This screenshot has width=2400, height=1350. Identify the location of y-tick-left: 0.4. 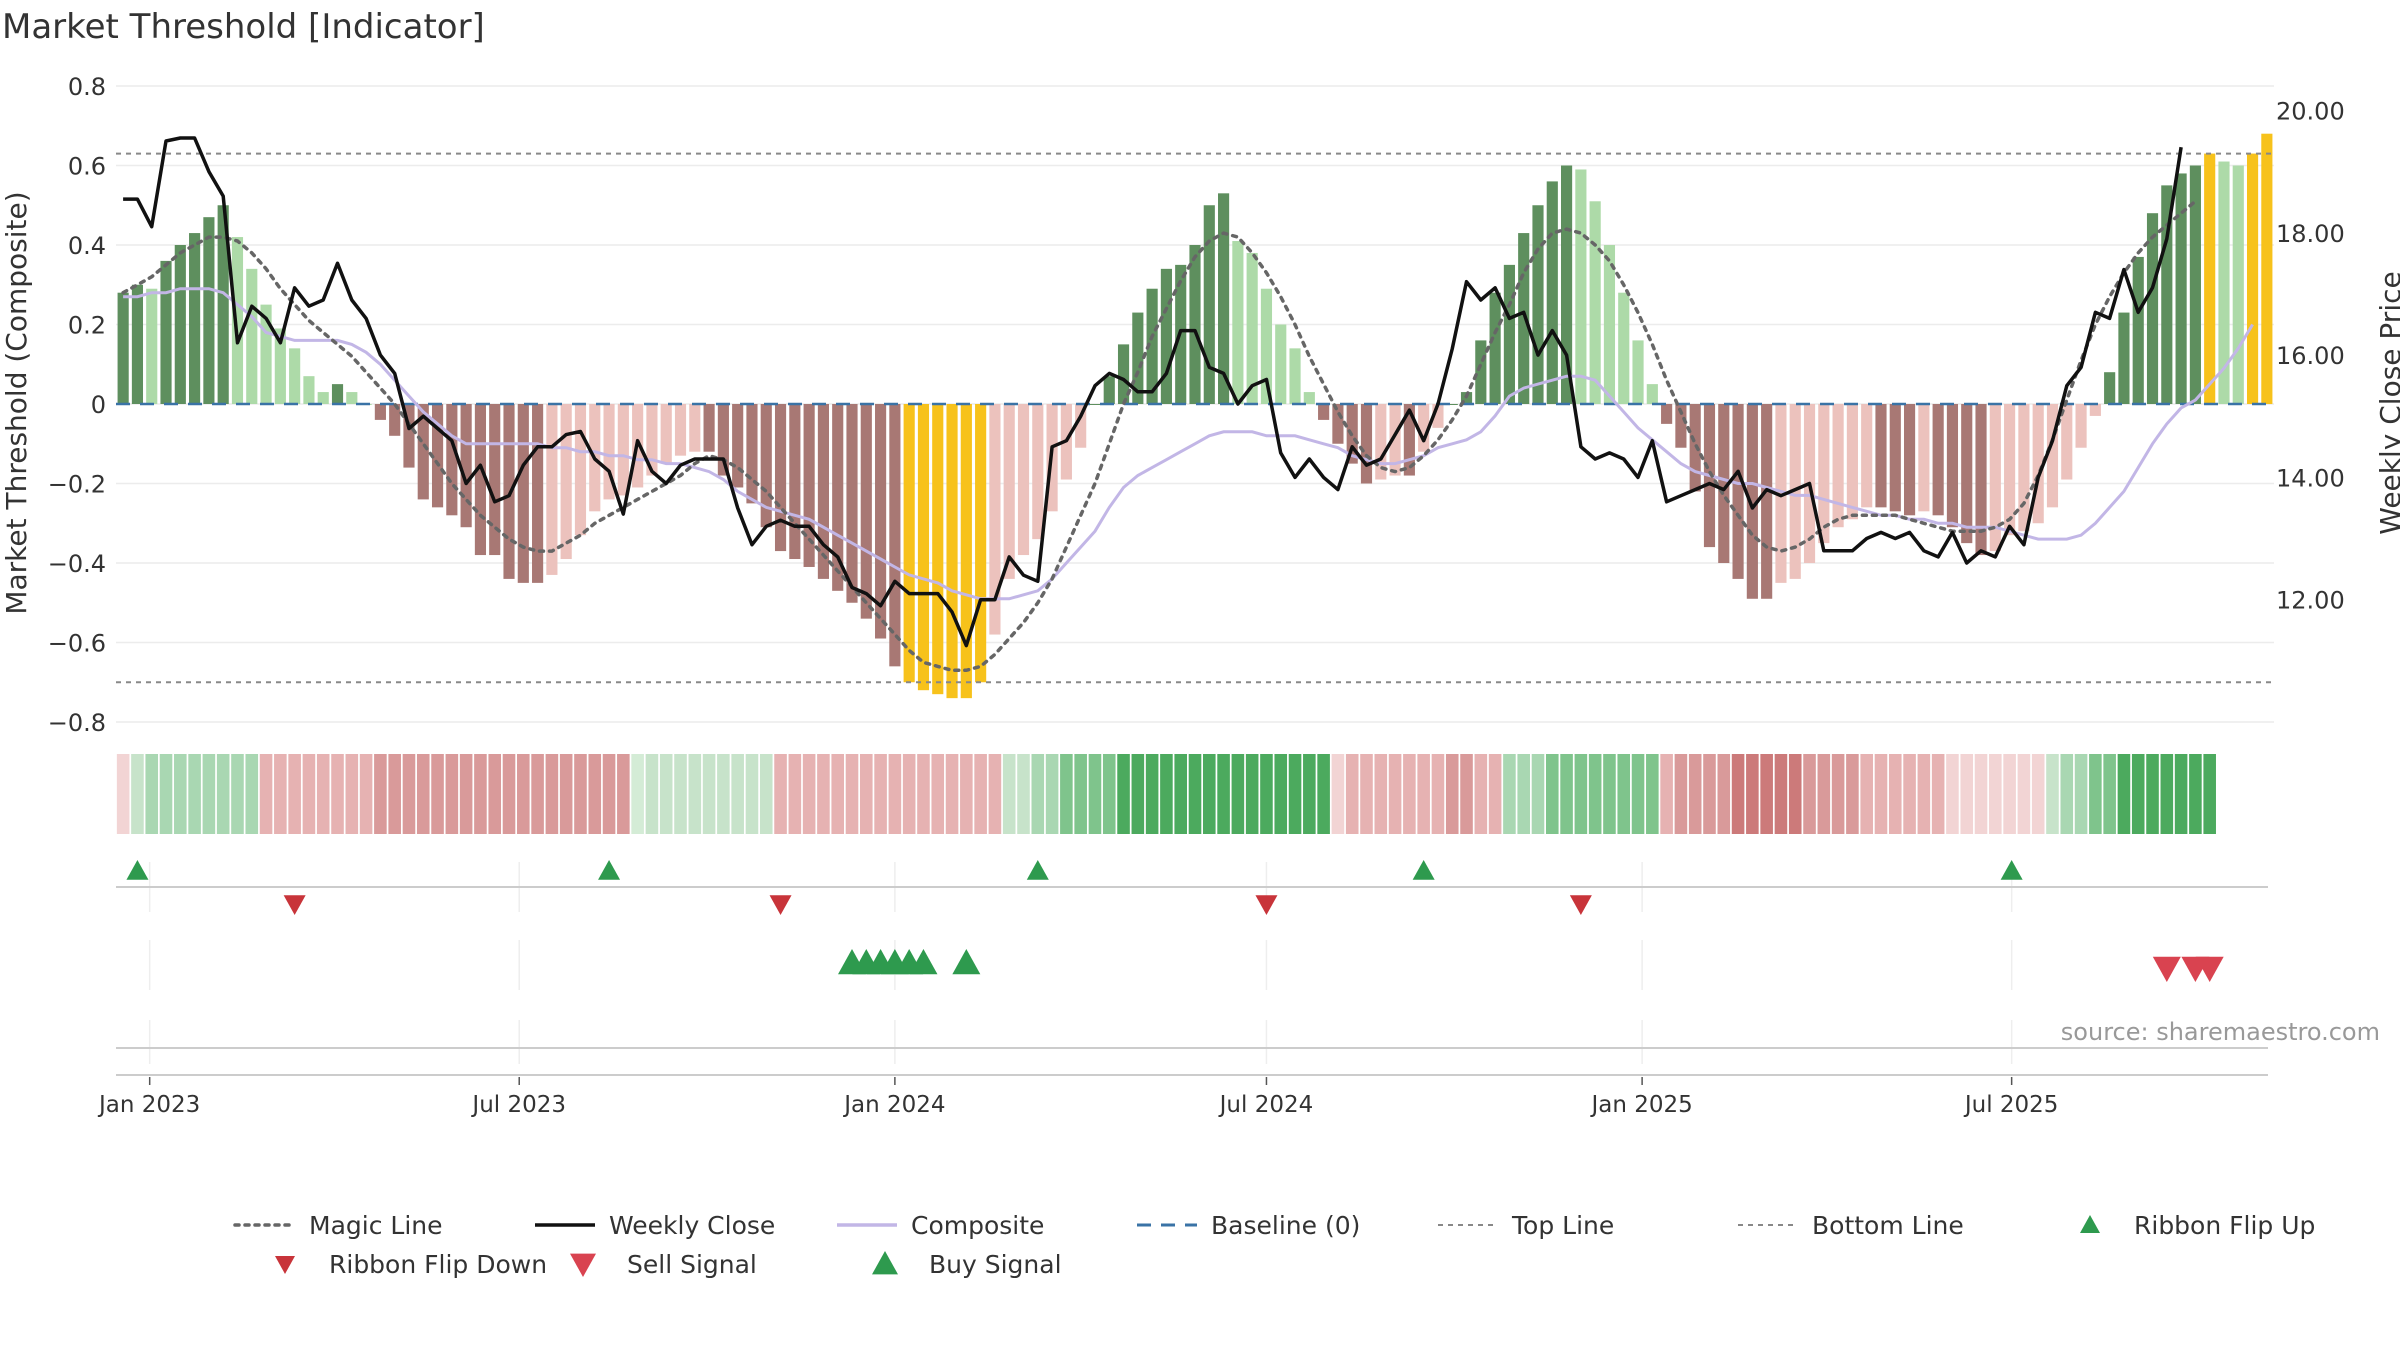
(87, 246).